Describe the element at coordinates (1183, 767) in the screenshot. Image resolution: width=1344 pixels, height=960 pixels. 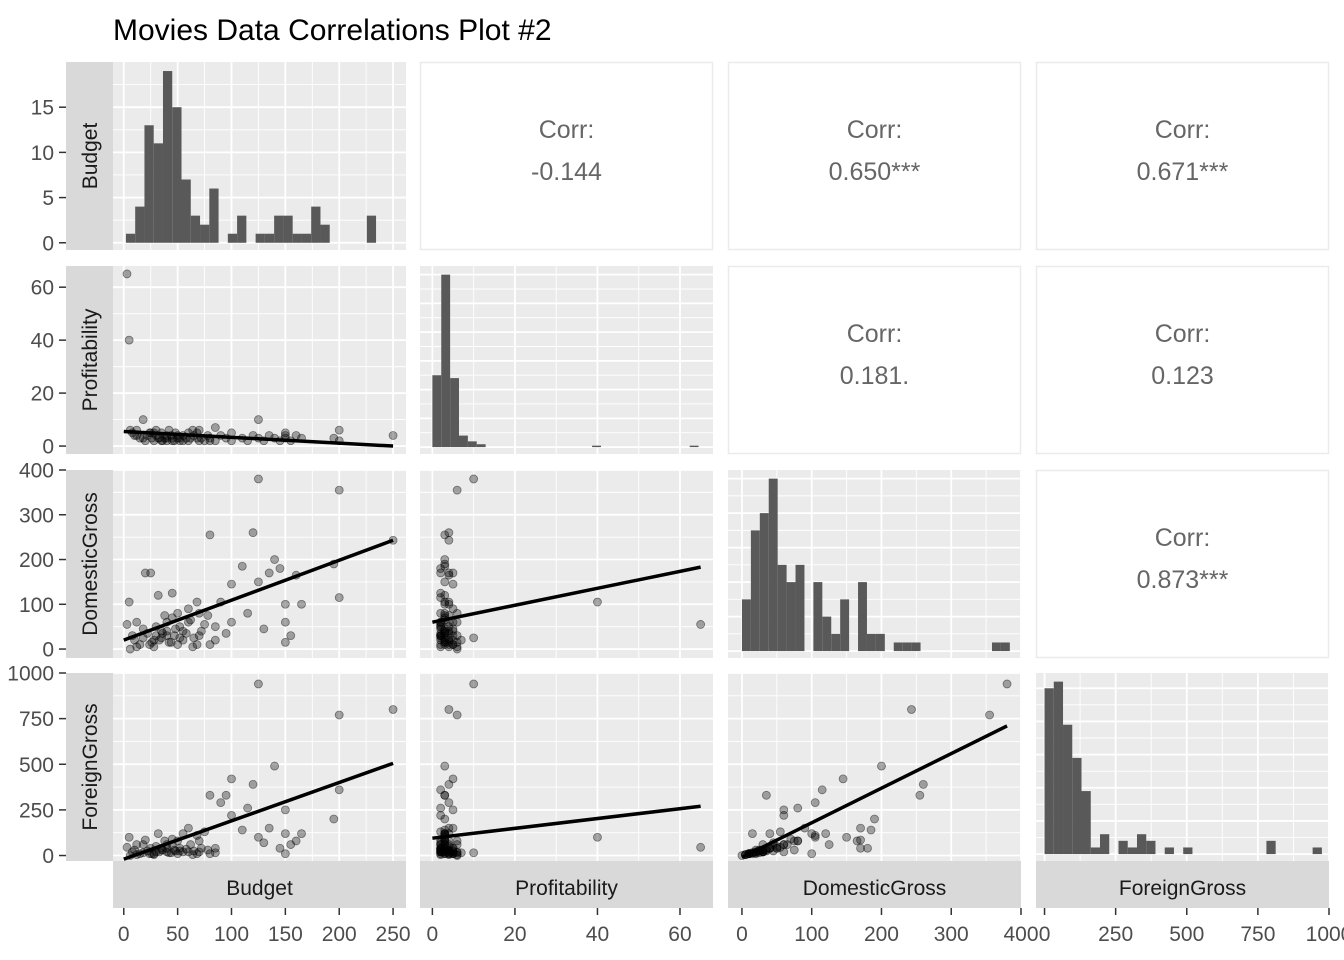
I see `panel-foreigngross-foreigngross` at that location.